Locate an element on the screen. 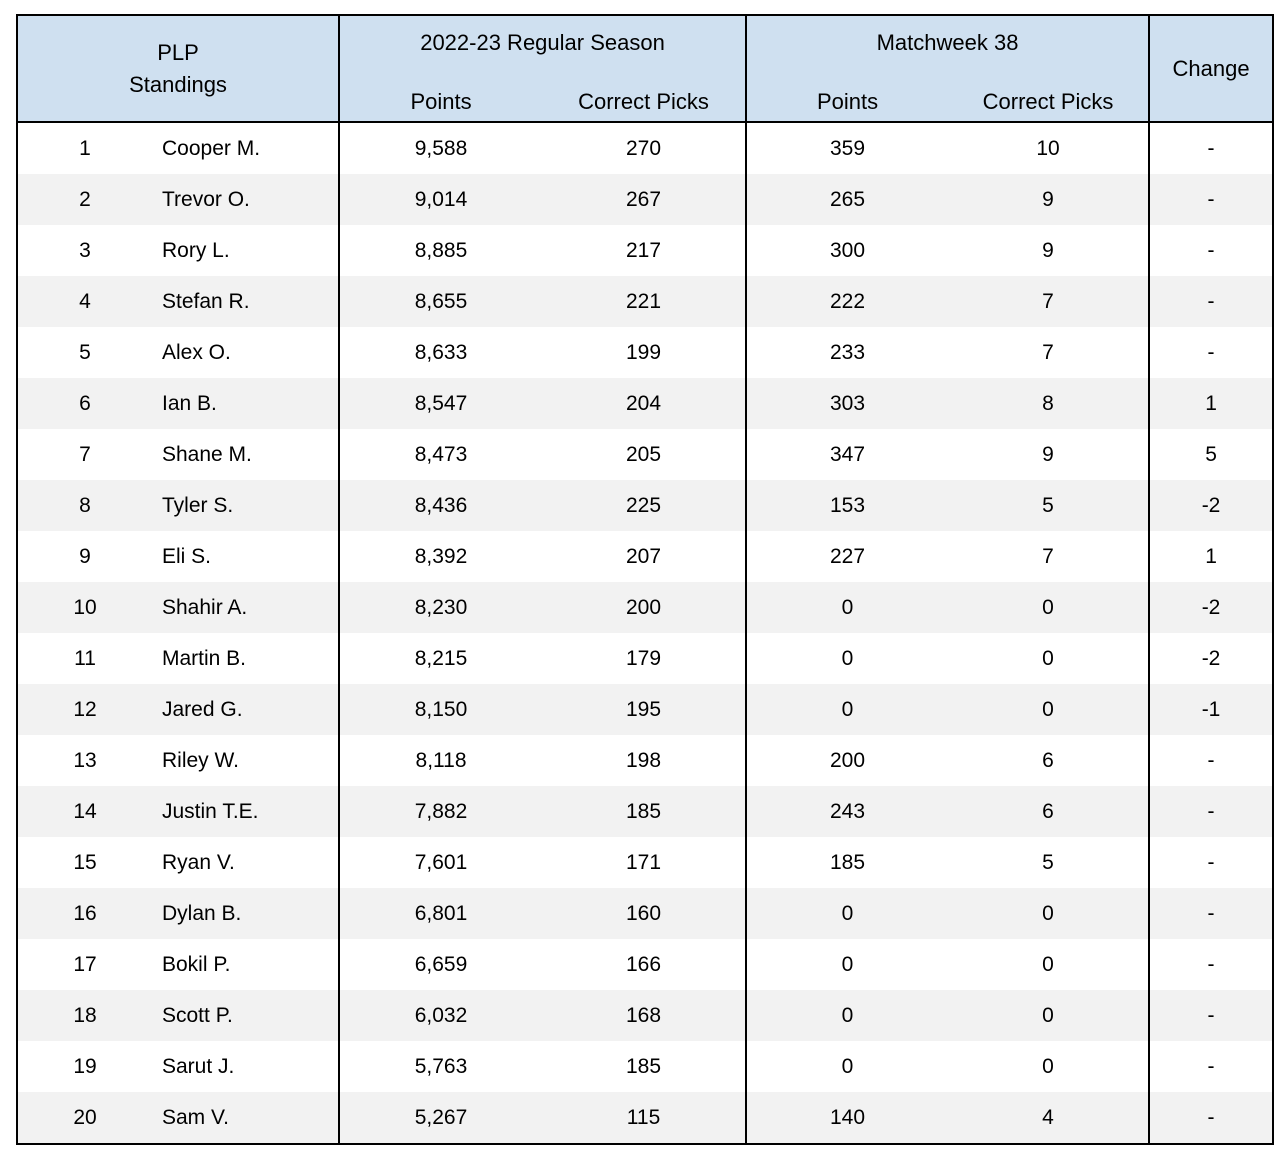 The image size is (1288, 1164). rank-cell: 4 is located at coordinates (84, 301).